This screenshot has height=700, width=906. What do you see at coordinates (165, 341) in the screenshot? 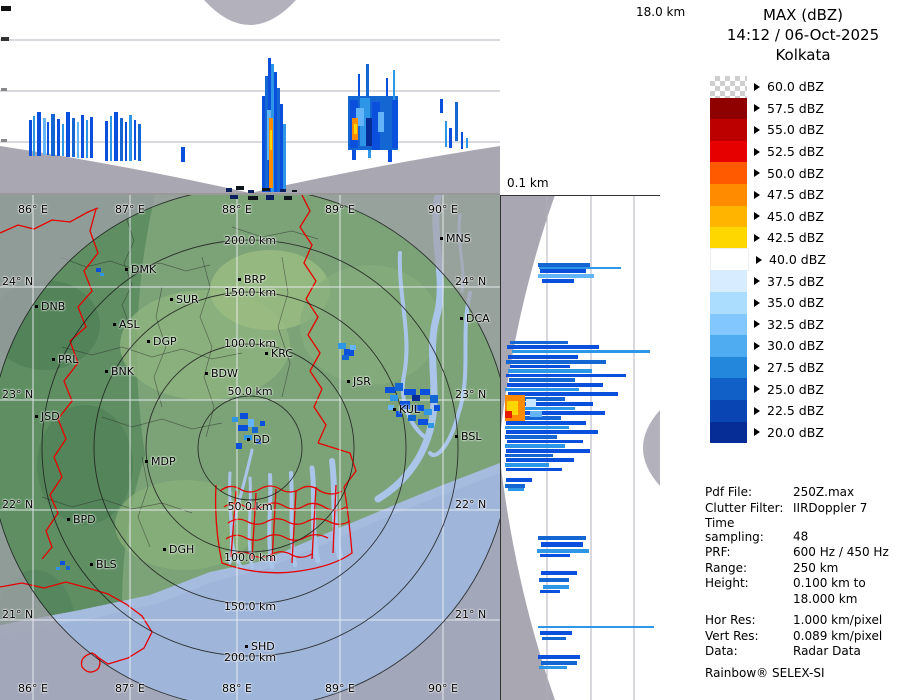
I see `city-label: DGP` at bounding box center [165, 341].